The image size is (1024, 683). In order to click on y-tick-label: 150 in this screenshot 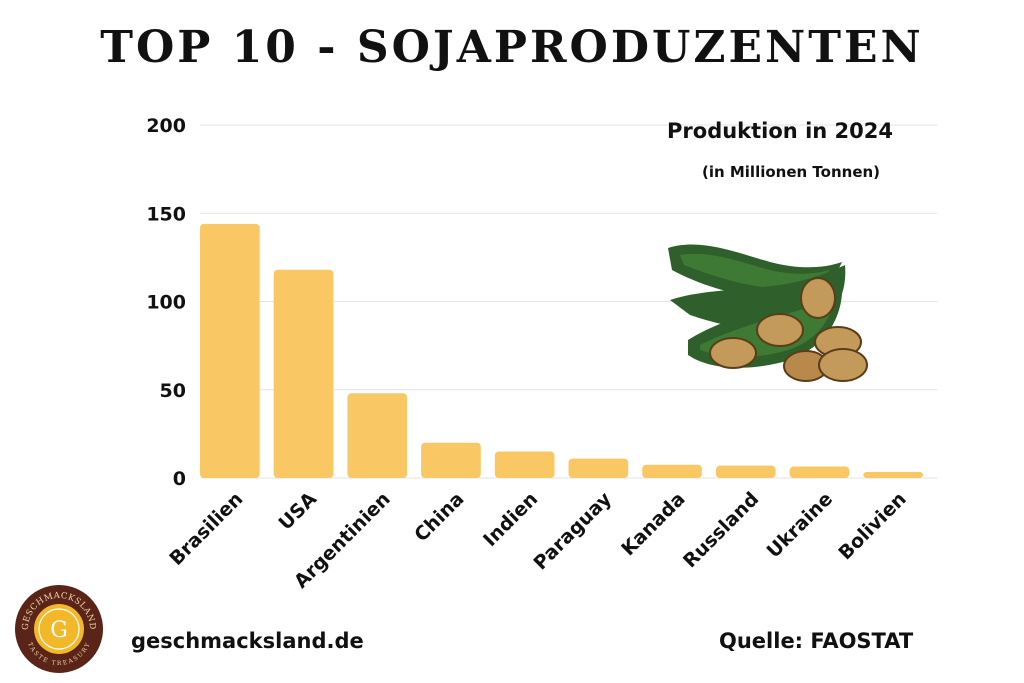, I will do `click(166, 214)`.